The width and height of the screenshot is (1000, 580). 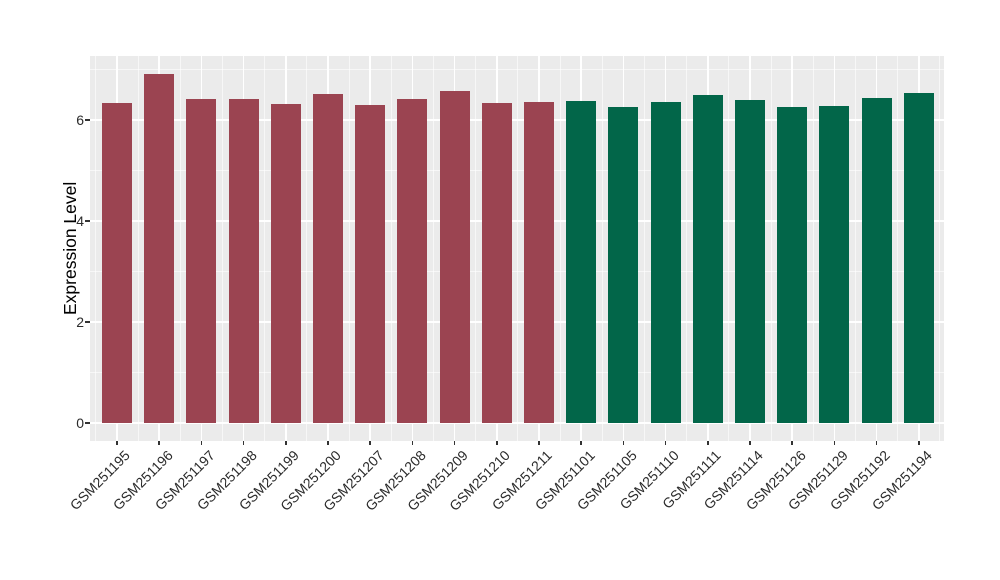 I want to click on bar-GSM251209, so click(x=454, y=257).